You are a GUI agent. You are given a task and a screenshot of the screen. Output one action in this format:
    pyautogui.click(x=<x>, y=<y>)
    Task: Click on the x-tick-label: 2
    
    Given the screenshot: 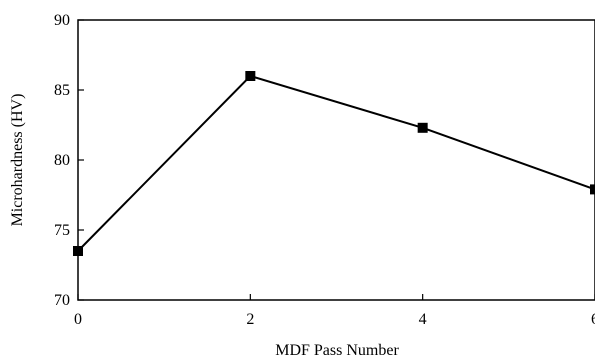 What is the action you would take?
    pyautogui.click(x=250, y=319)
    